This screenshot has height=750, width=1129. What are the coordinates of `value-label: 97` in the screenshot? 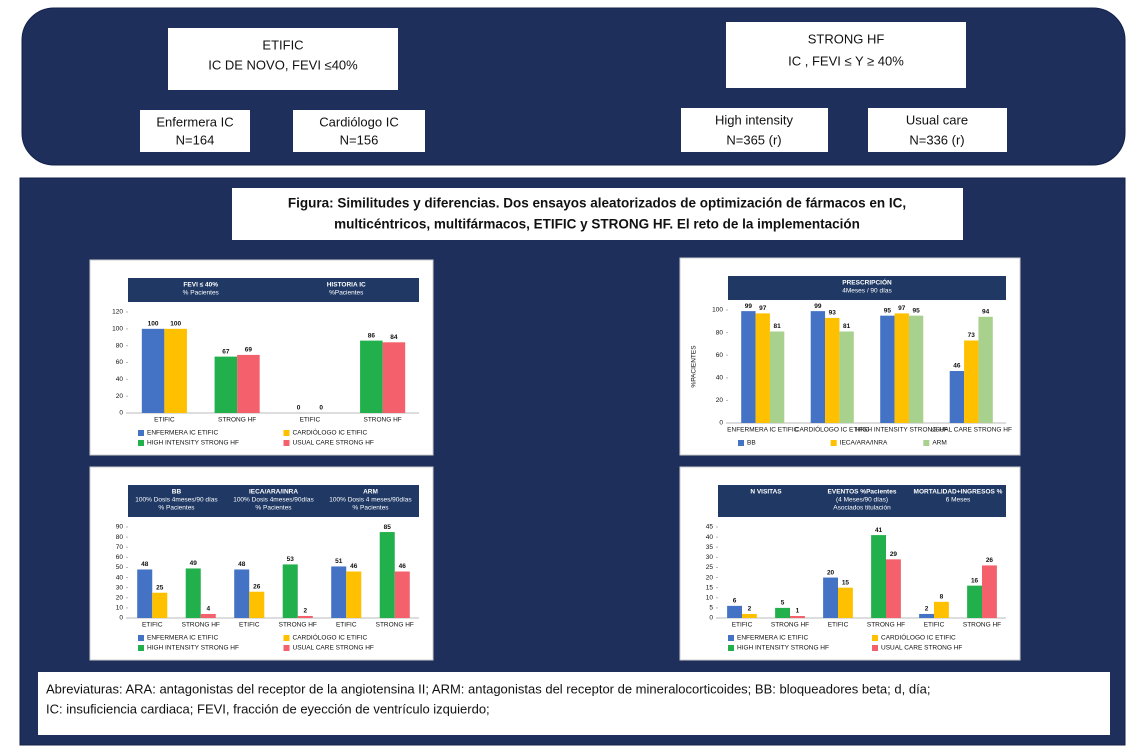 It's located at (763, 308).